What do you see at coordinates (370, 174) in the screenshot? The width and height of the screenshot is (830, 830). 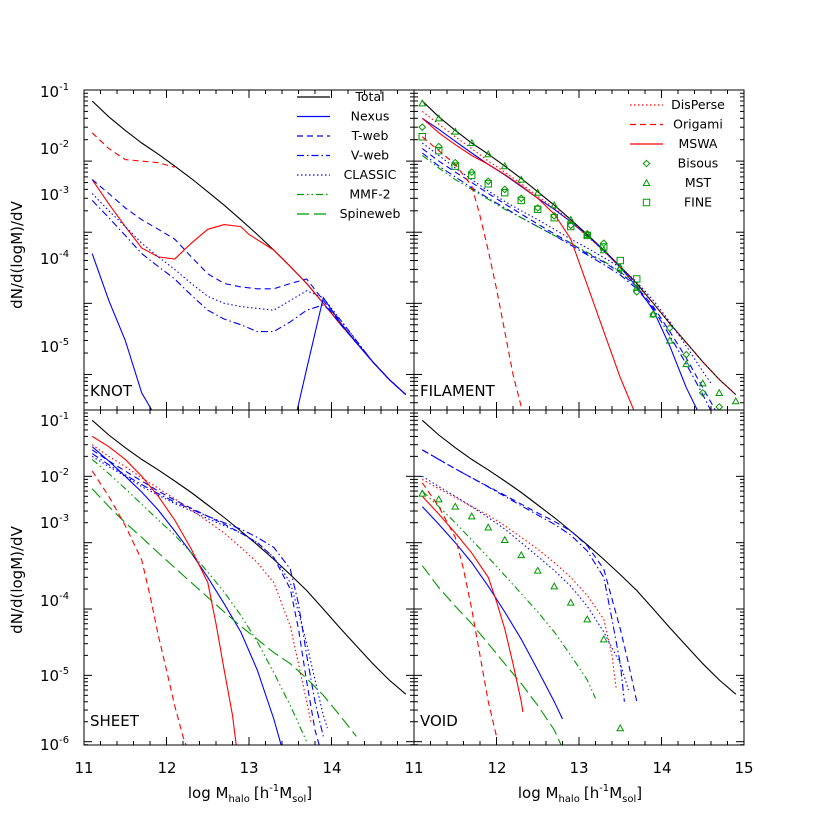 I see `legend-label: CLASSIC` at bounding box center [370, 174].